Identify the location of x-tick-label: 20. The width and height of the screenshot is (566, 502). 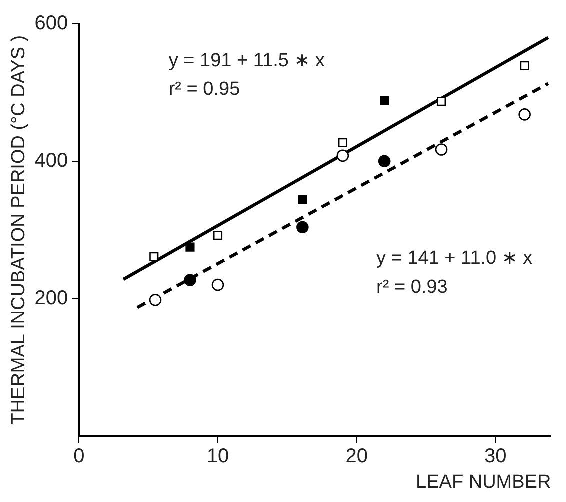
(357, 457).